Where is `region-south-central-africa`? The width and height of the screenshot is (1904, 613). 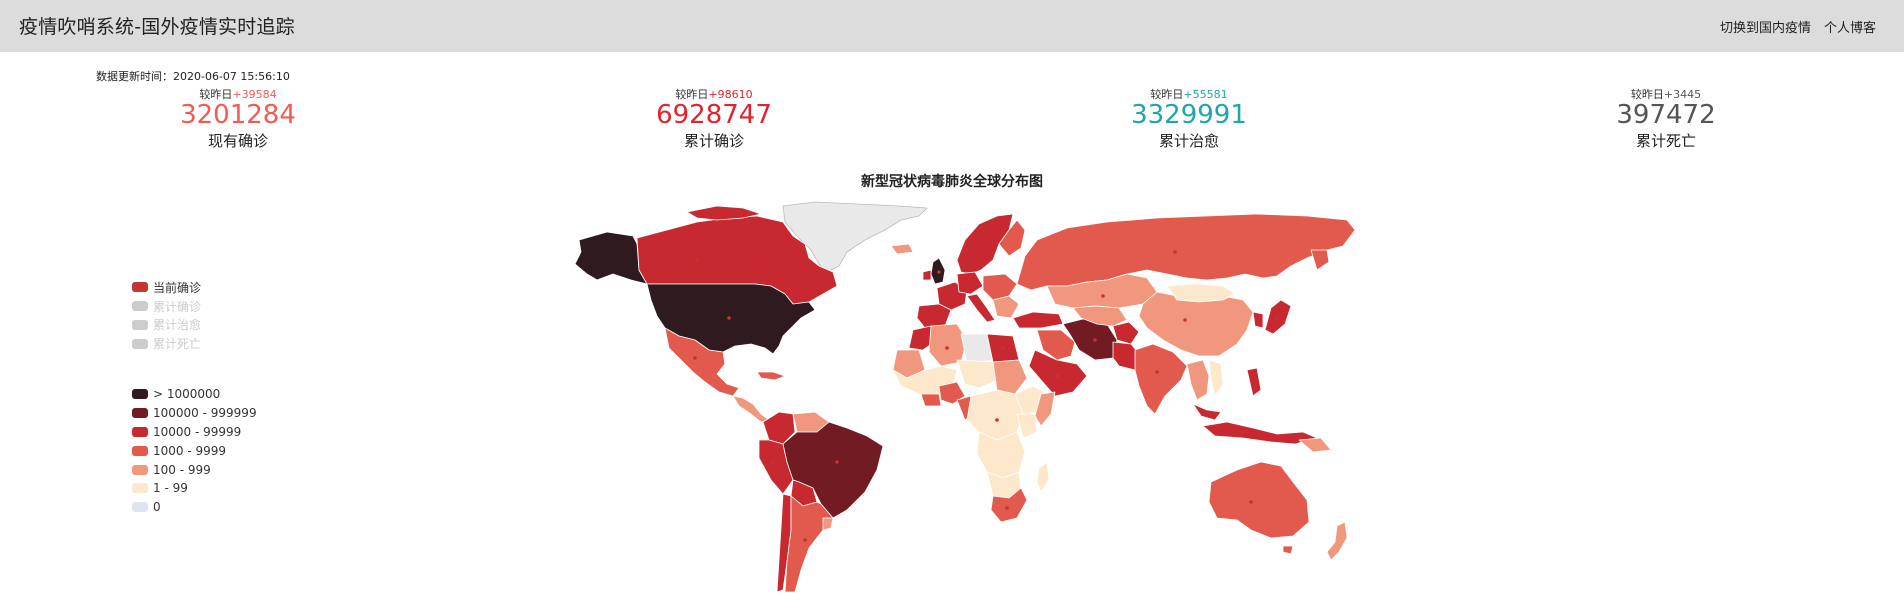
region-south-central-africa is located at coordinates (1001, 455).